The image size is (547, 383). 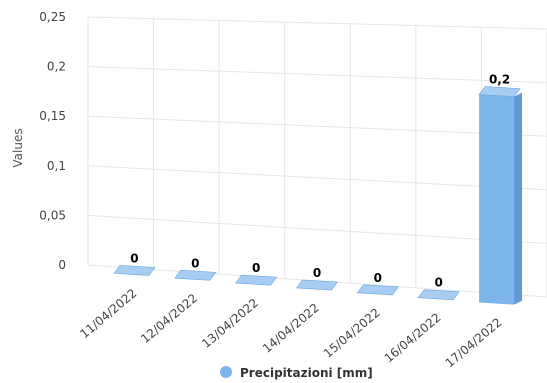 I want to click on data-label: 0,2, so click(x=499, y=80).